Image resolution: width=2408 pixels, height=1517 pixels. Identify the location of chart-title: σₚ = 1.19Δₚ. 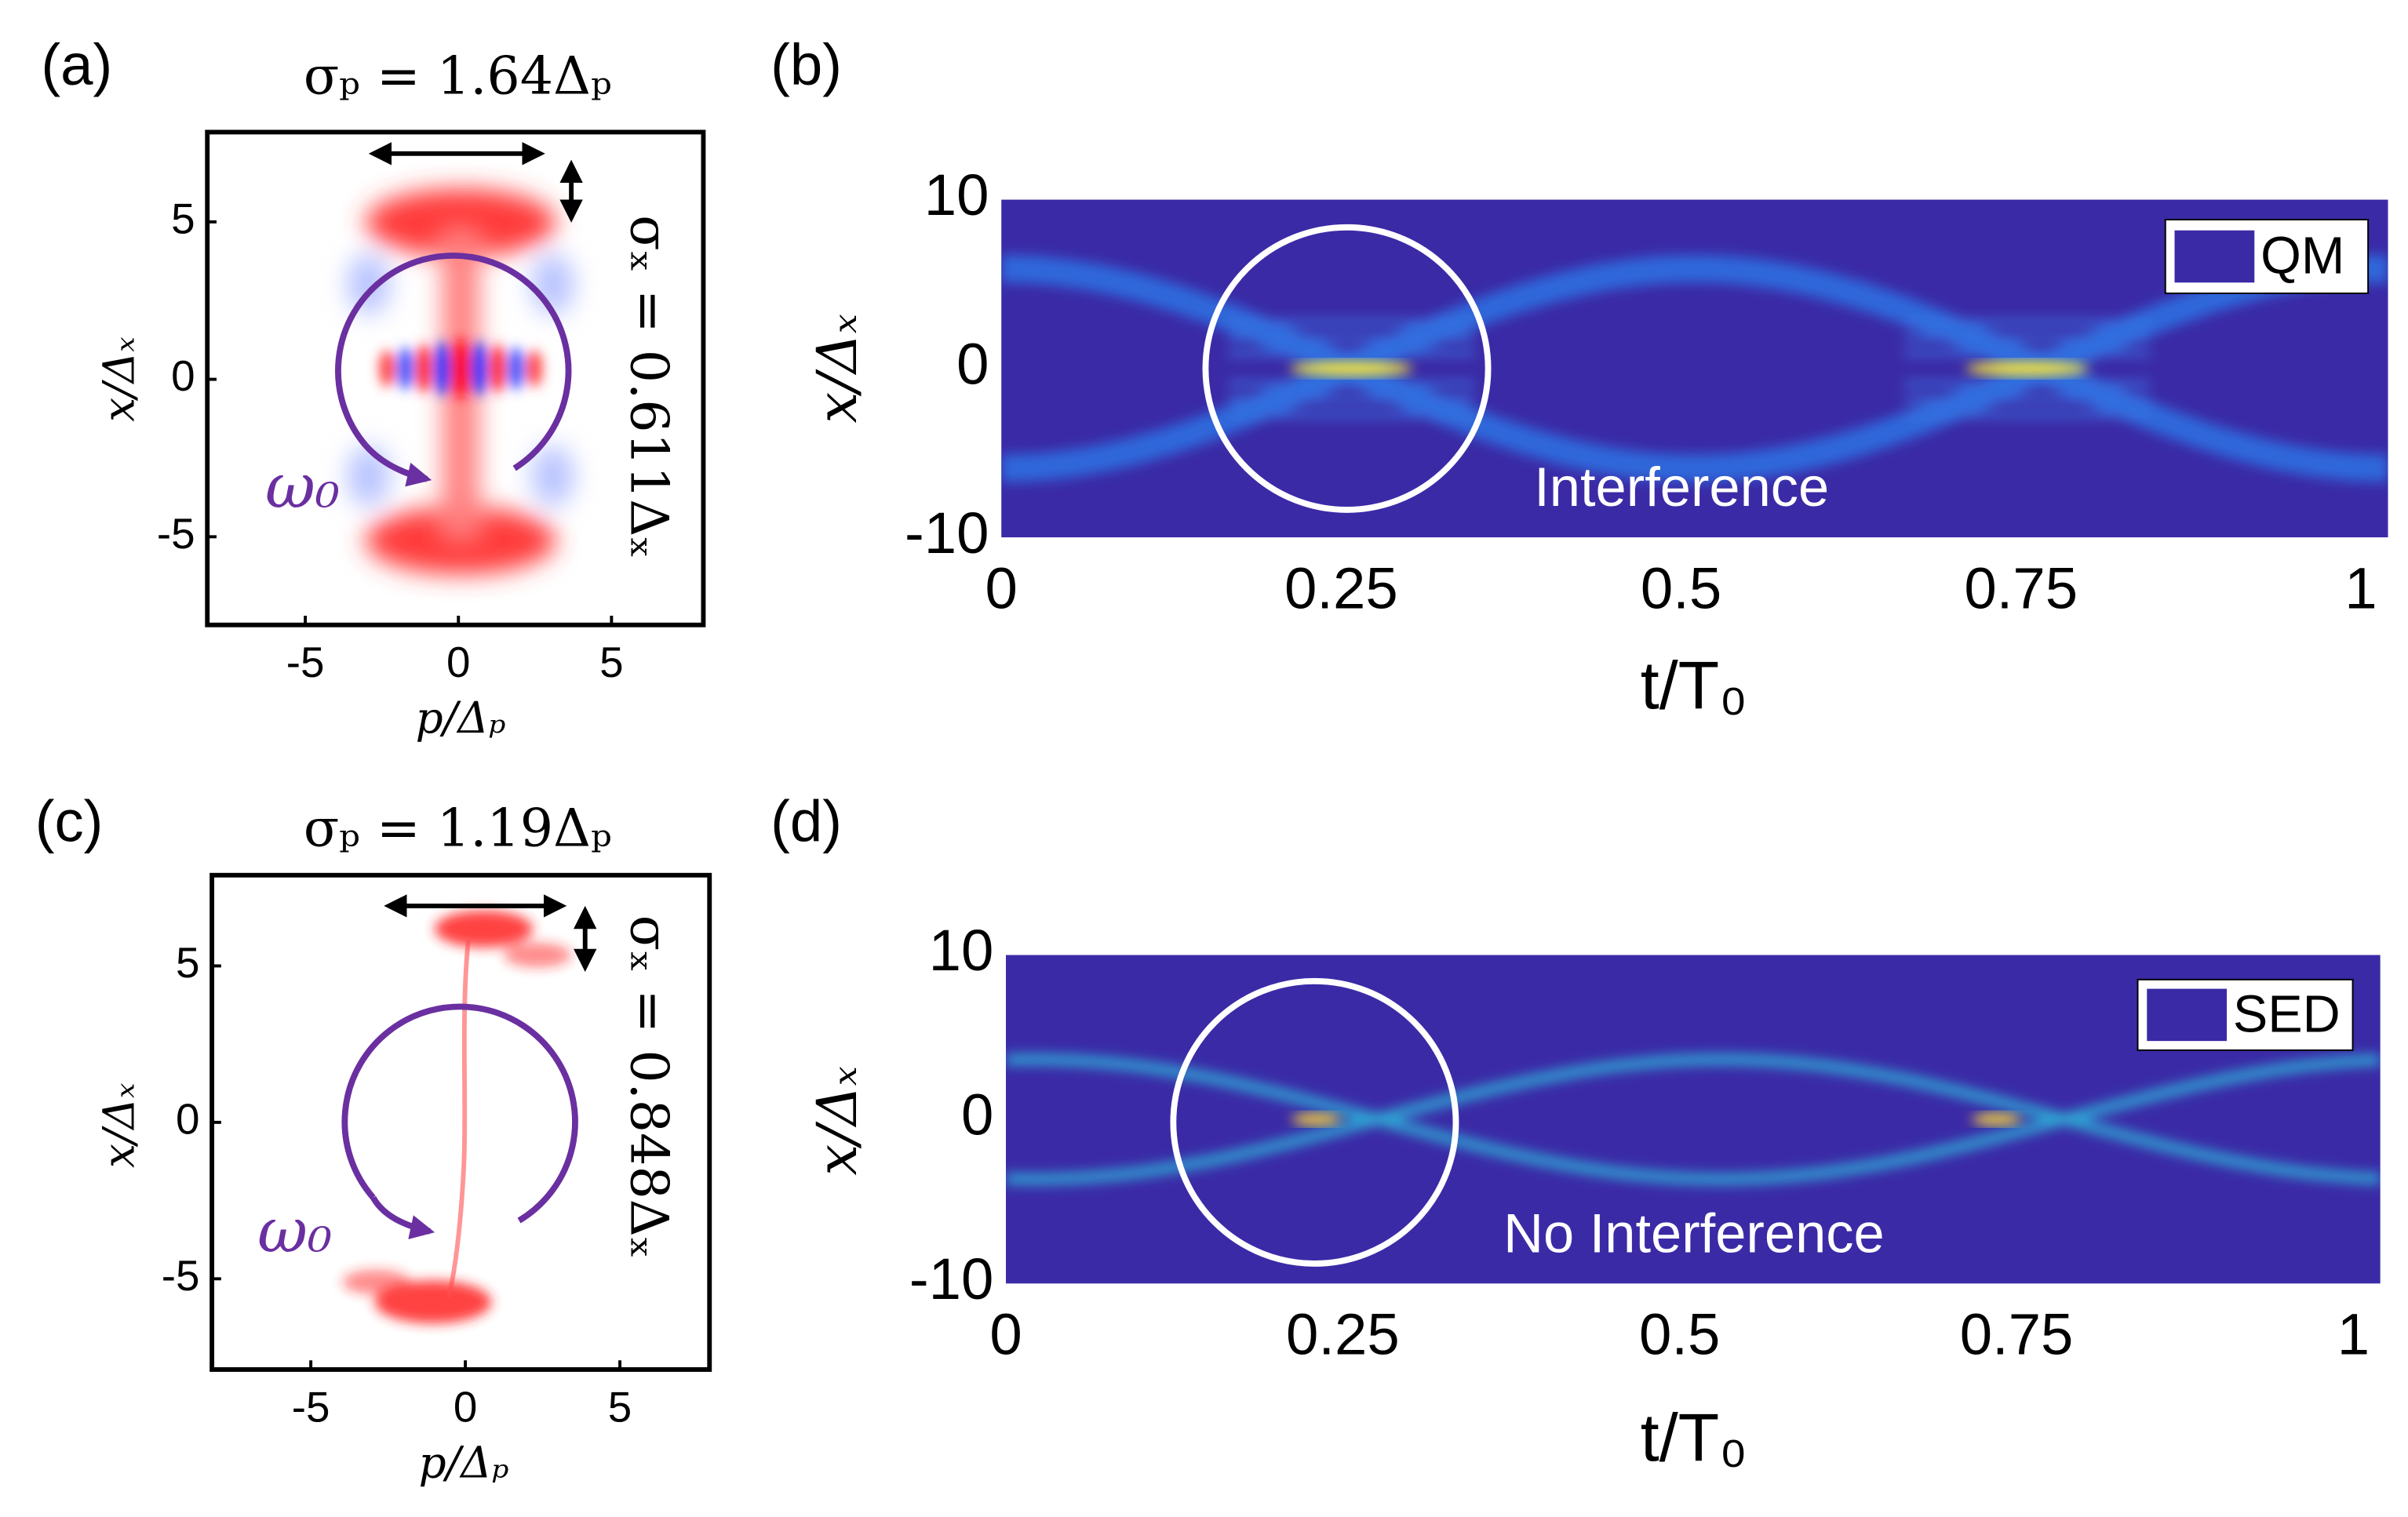
(458, 827).